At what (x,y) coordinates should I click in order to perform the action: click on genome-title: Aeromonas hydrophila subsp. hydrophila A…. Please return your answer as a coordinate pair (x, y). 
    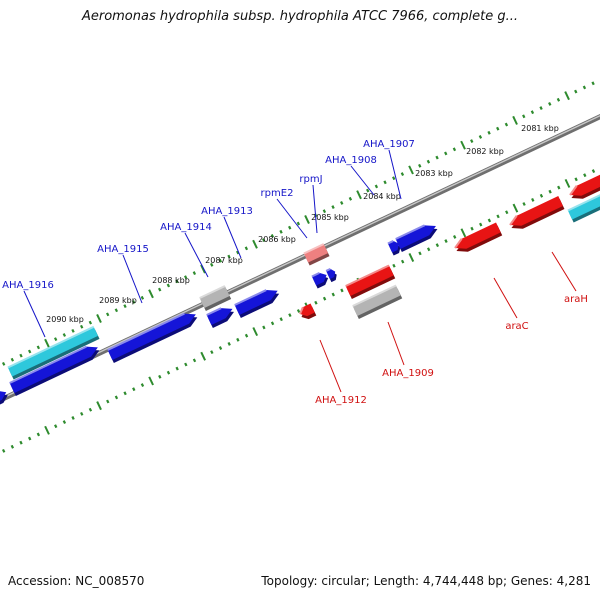
    Looking at the image, I should click on (300, 16).